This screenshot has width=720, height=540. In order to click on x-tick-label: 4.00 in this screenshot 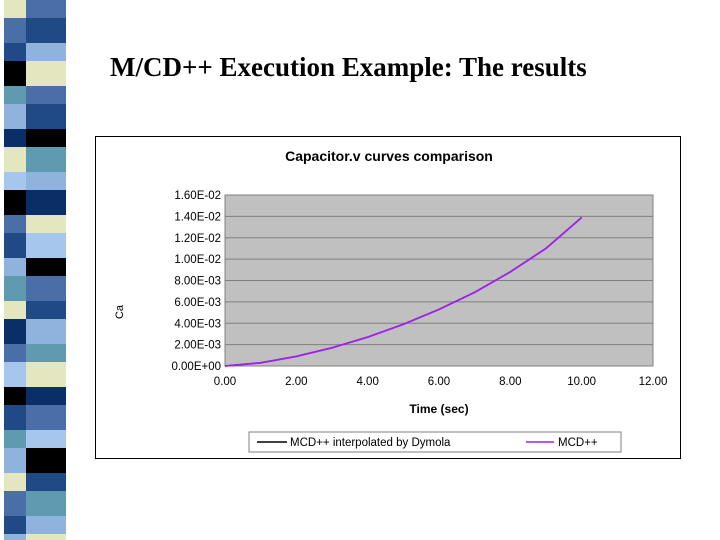, I will do `click(367, 382)`.